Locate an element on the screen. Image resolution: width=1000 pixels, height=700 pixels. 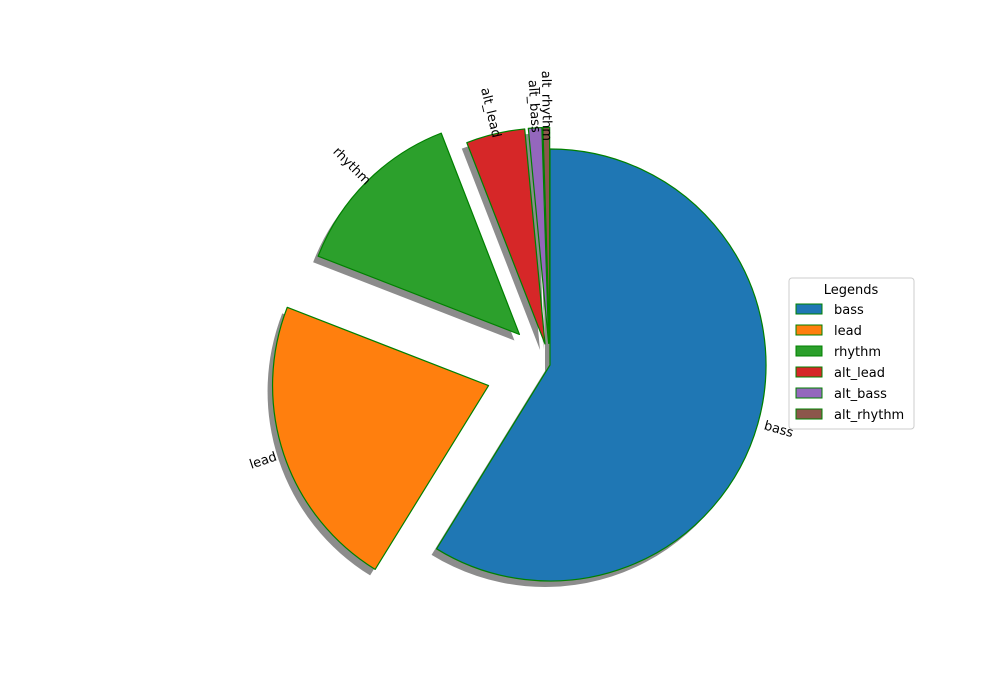
slice-label-lead: lead is located at coordinates (263, 461).